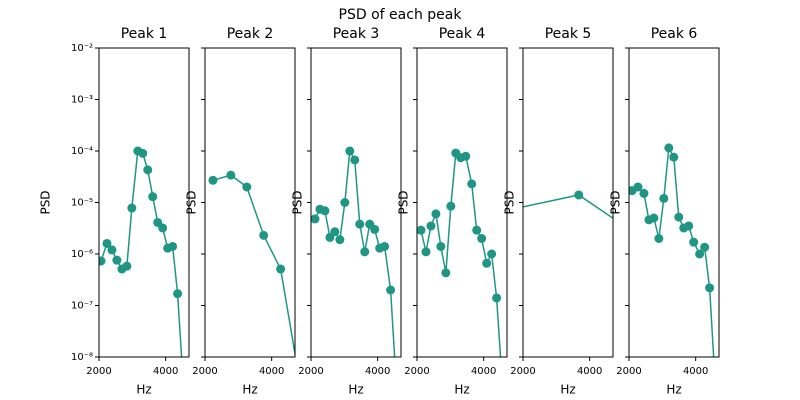 The width and height of the screenshot is (800, 400). I want to click on subplot-title: Peak 6, so click(674, 34).